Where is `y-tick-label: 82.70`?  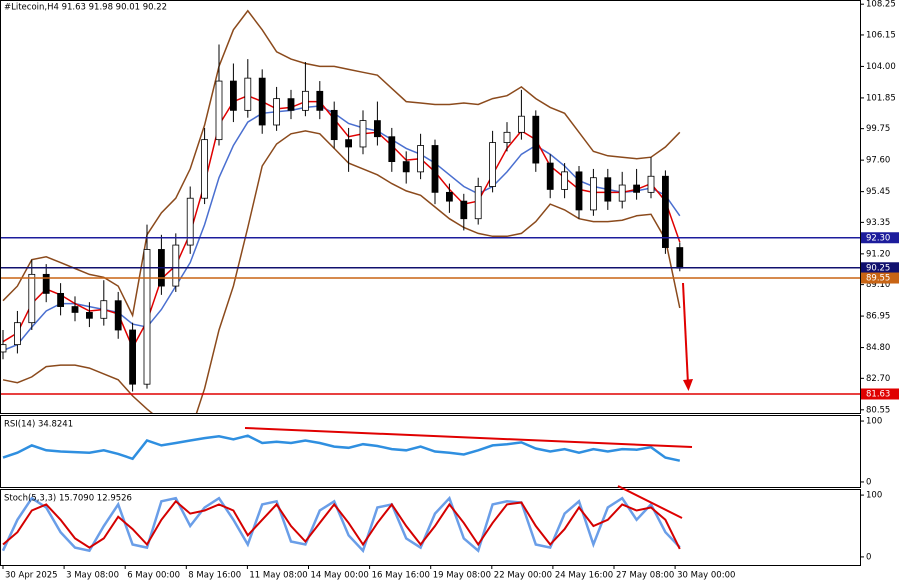
y-tick-label: 82.70 is located at coordinates (878, 379).